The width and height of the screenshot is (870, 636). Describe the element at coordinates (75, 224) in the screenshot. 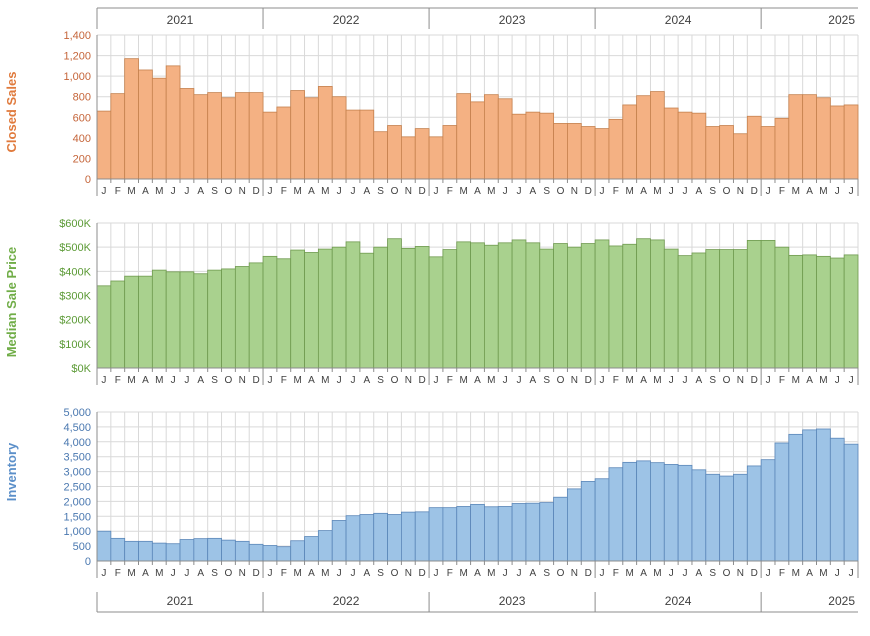

I see `y-tick-label-price: $600K` at that location.